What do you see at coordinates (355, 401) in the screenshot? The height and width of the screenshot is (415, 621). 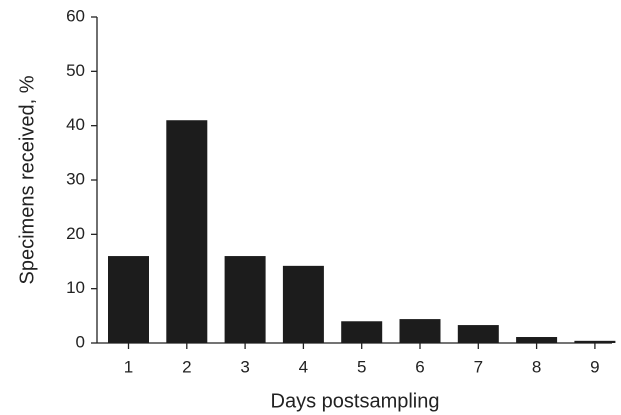 I see `x-axis-label: Days postsampling` at bounding box center [355, 401].